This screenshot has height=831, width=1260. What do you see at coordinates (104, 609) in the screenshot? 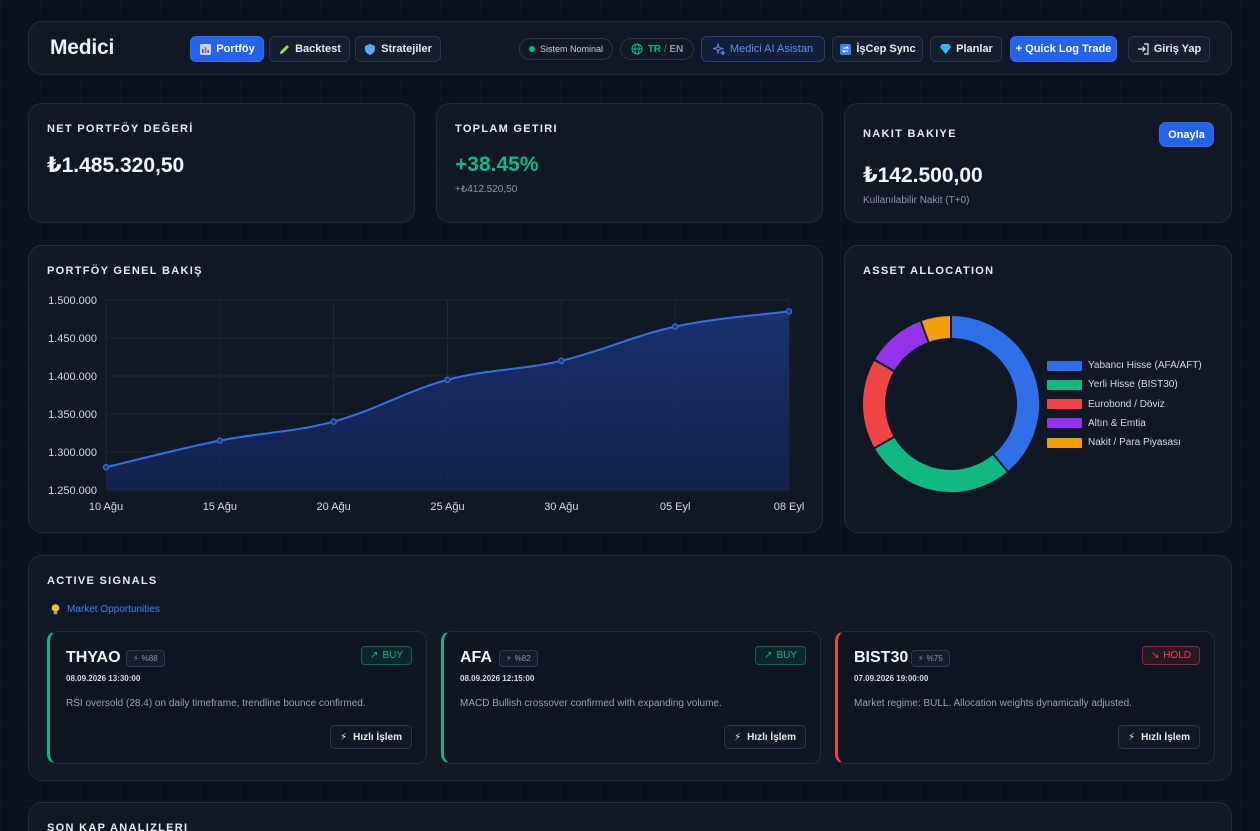
I see `market-opportunities-link: Market Opportunities` at bounding box center [104, 609].